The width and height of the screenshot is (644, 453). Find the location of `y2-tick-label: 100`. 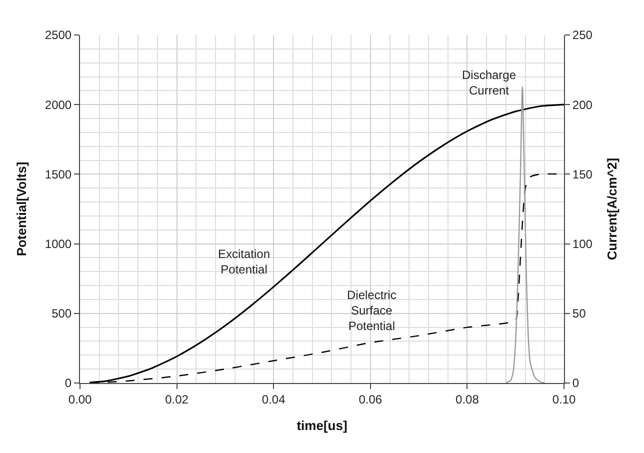

y2-tick-label: 100 is located at coordinates (582, 244).